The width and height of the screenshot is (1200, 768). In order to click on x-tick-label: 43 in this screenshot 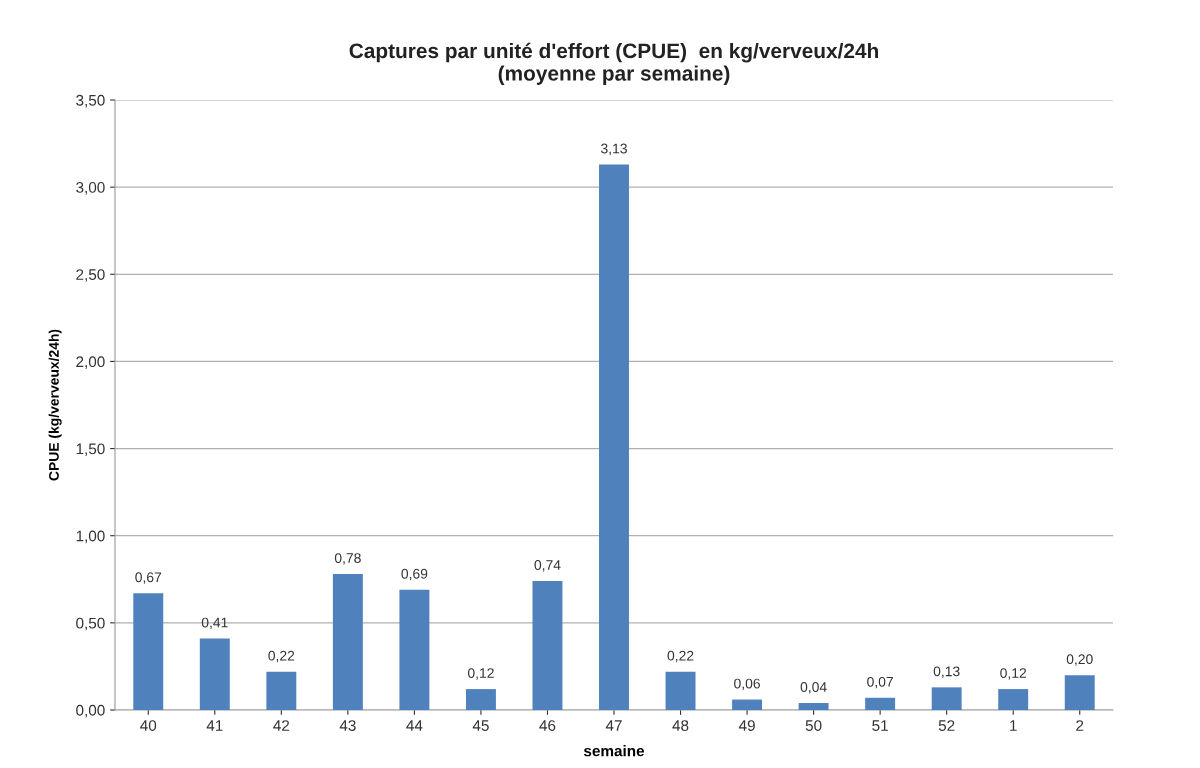, I will do `click(347, 725)`.